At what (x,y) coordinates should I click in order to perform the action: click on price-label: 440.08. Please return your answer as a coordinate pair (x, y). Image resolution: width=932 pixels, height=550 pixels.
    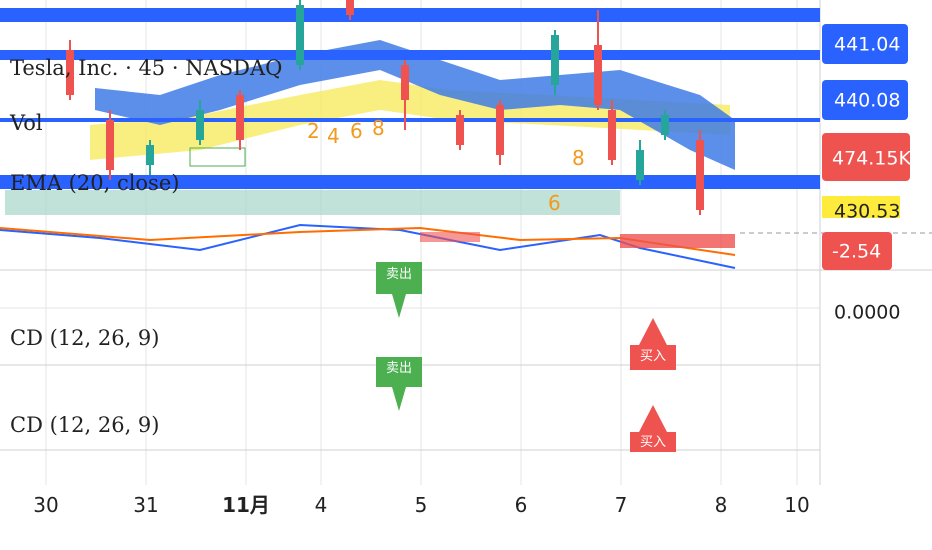
    Looking at the image, I should click on (867, 101).